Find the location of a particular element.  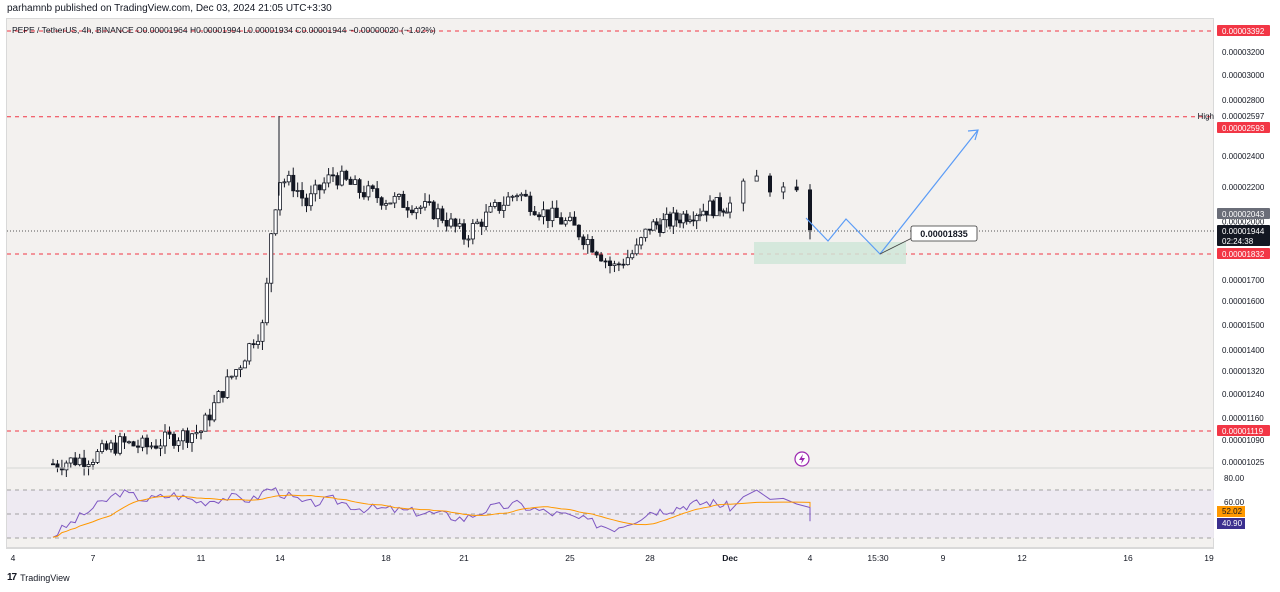

price-label-1: 0.00002597 is located at coordinates (1243, 116).